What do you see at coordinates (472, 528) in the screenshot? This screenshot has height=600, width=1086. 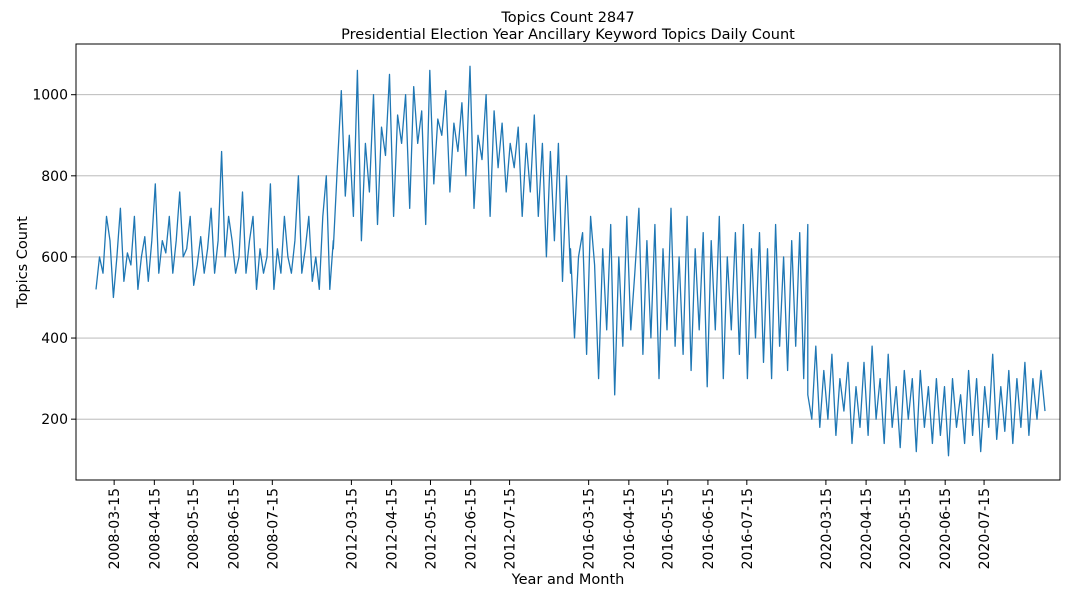 I see `x-tick-label: 2012-06-15` at bounding box center [472, 528].